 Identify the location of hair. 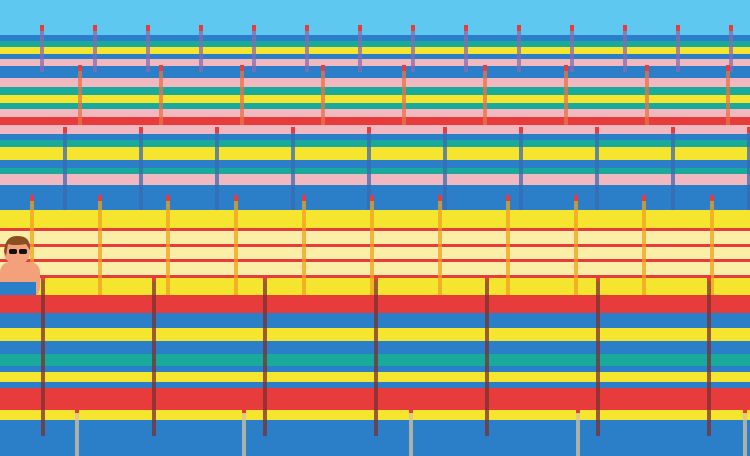
(17, 245).